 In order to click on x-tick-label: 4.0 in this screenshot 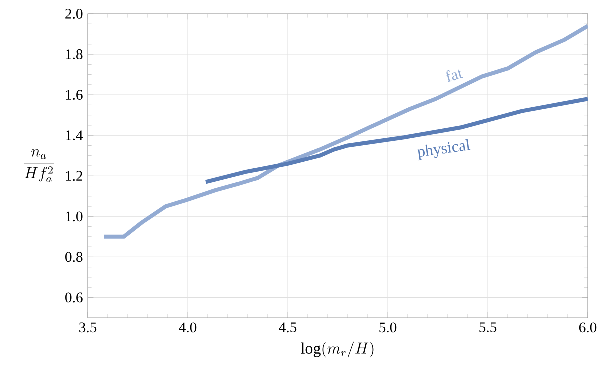, I will do `click(188, 327)`.